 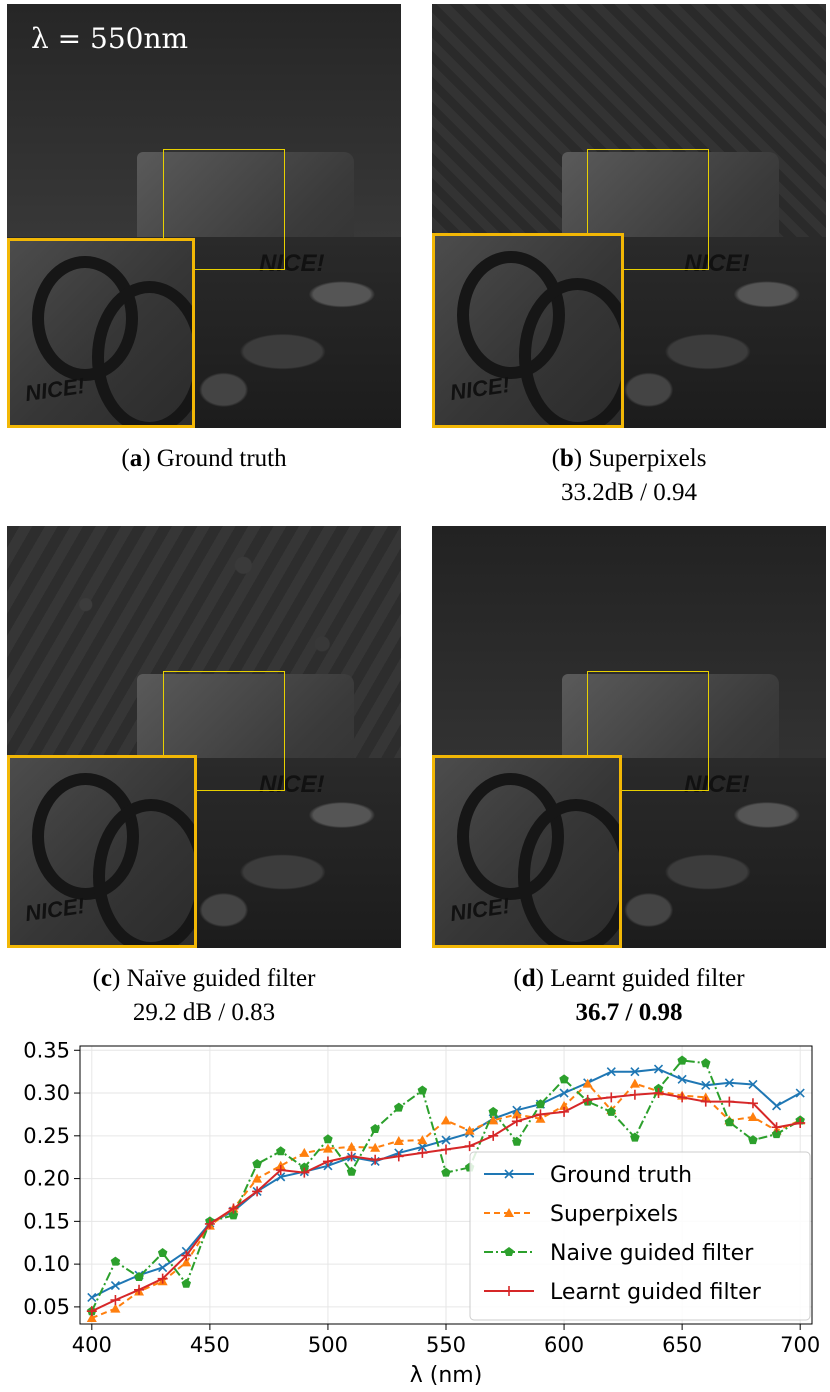 What do you see at coordinates (652, 1253) in the screenshot?
I see `legend-label-3: Naive guided filter` at bounding box center [652, 1253].